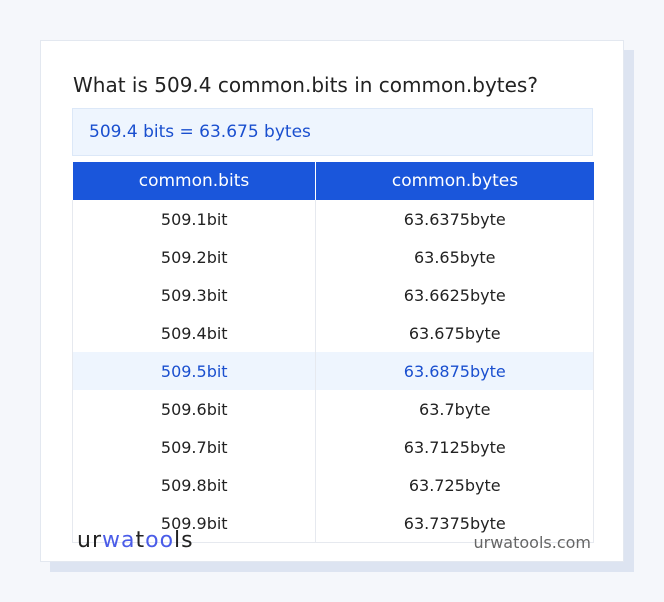 This screenshot has height=602, width=664. I want to click on table-row: 509.4bit 63.675byte, so click(332, 333).